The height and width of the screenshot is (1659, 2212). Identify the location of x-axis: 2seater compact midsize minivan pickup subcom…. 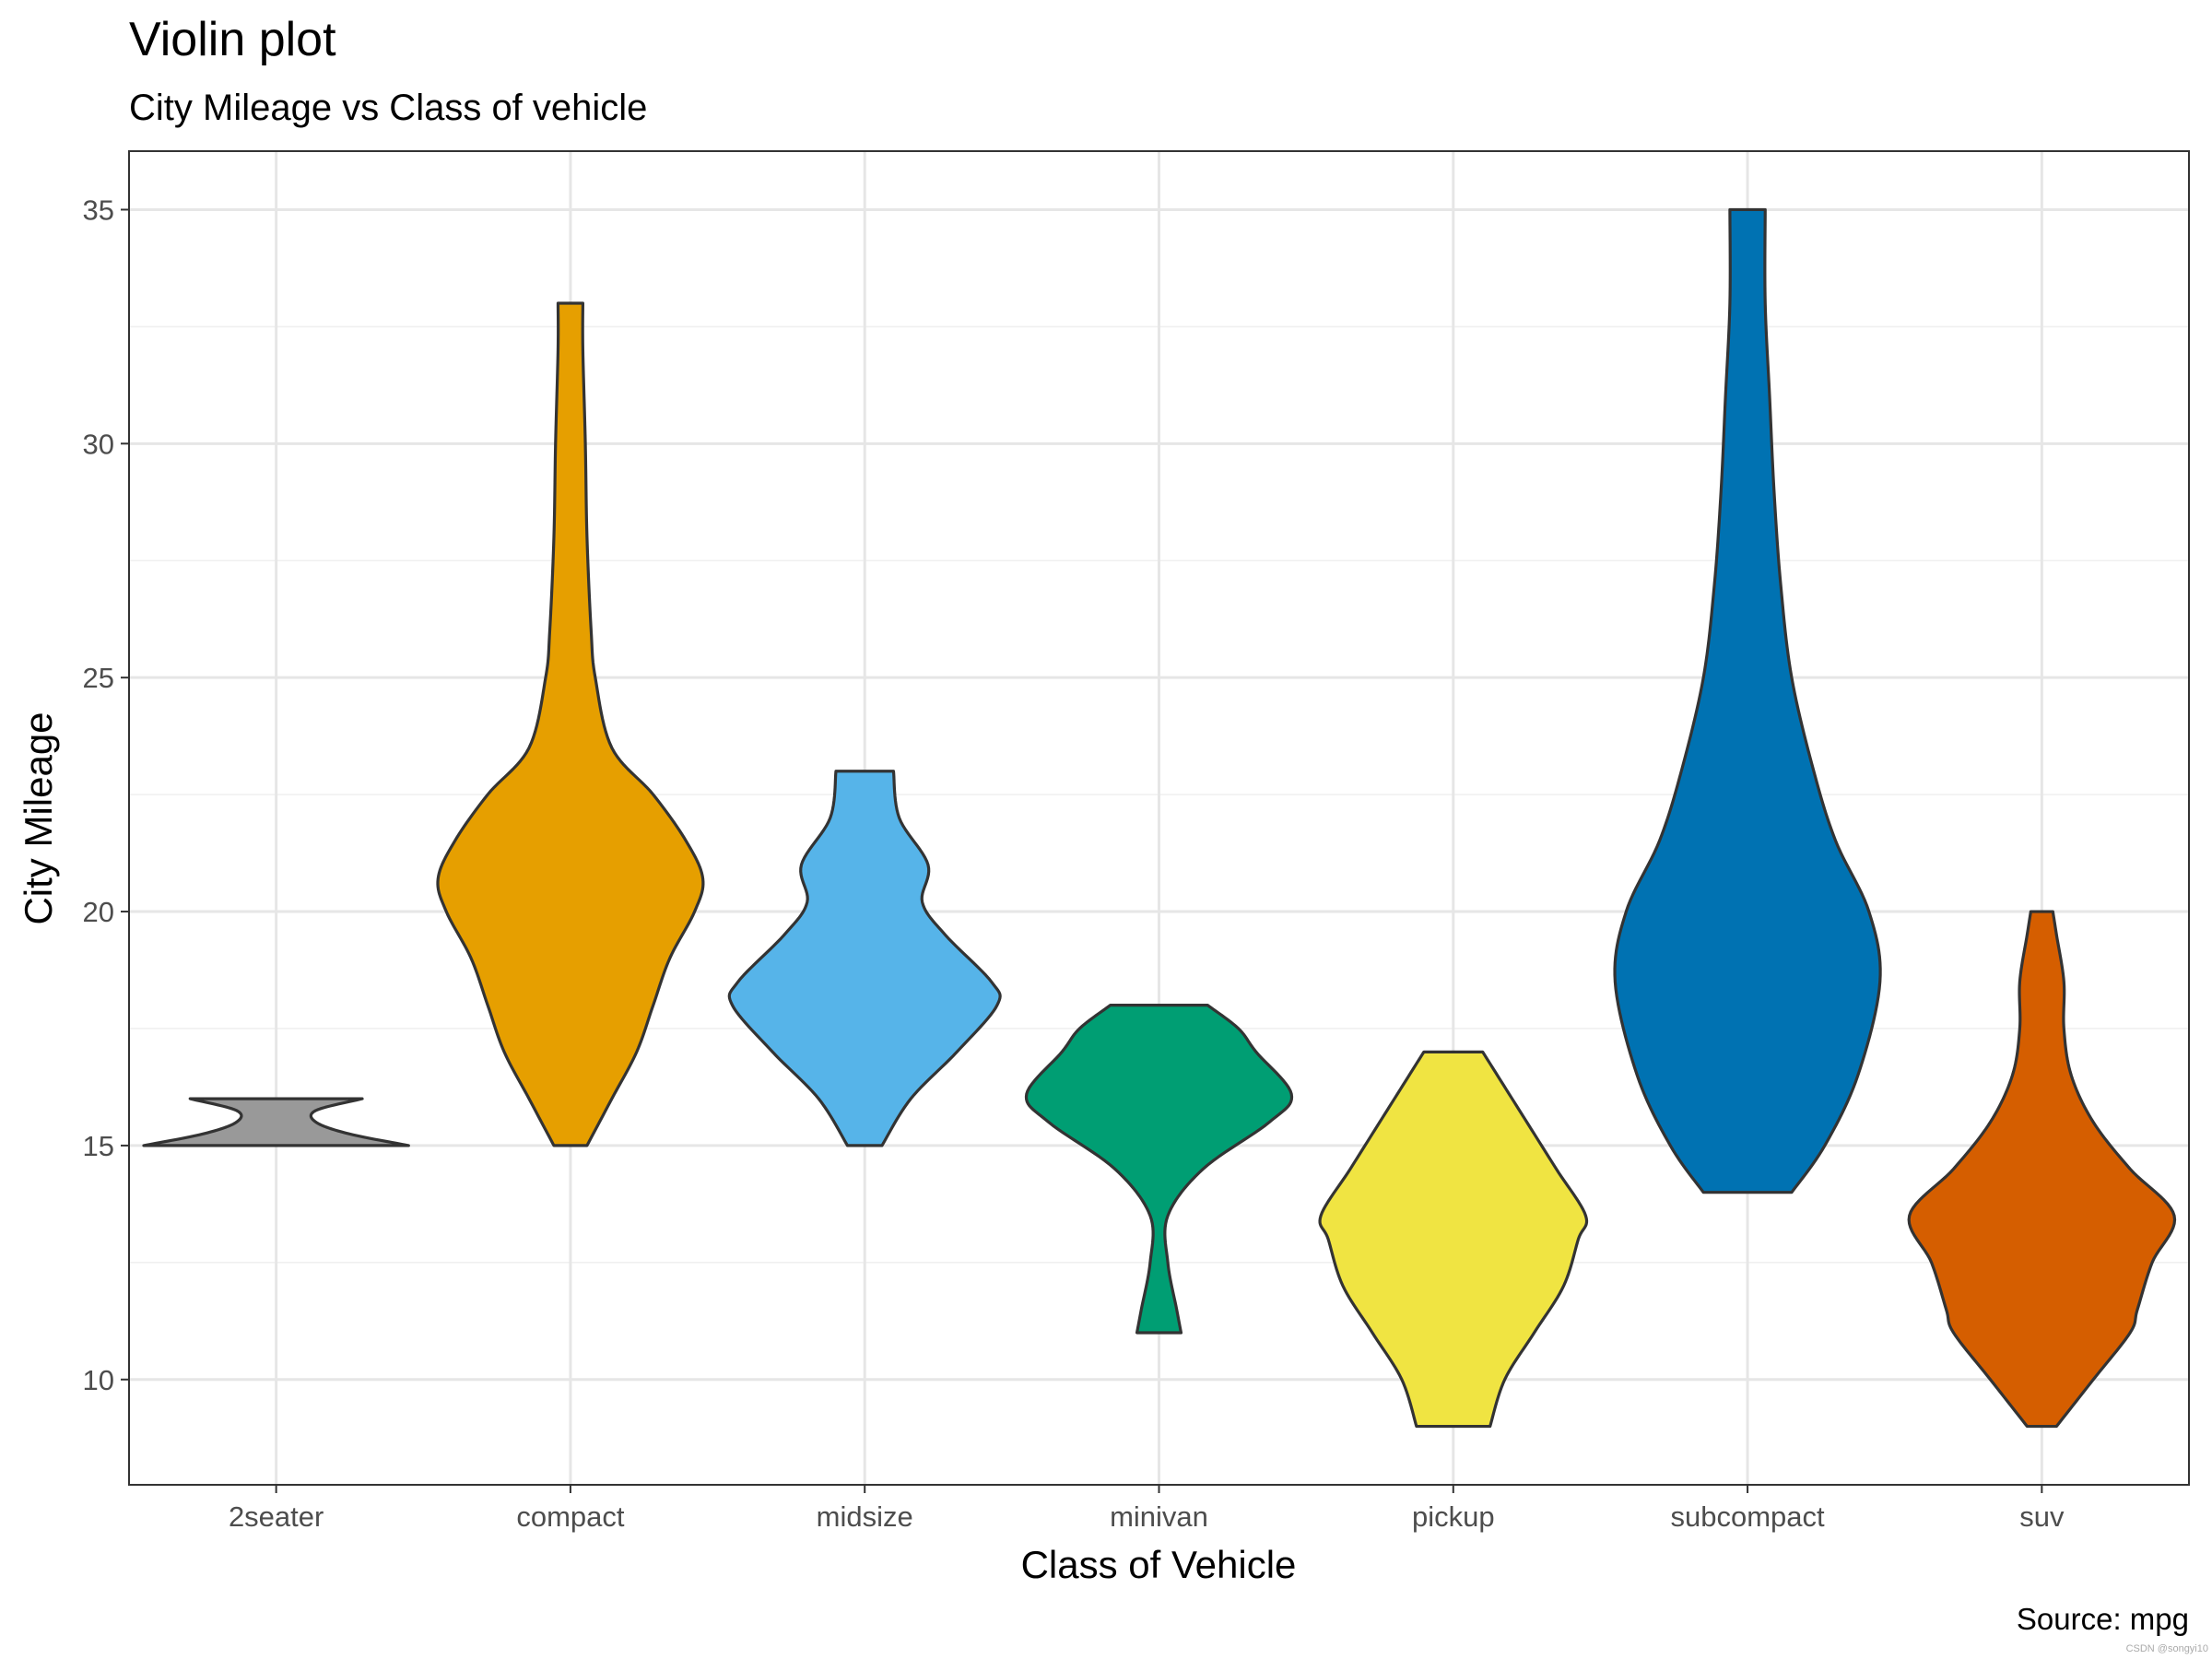
(1147, 1509).